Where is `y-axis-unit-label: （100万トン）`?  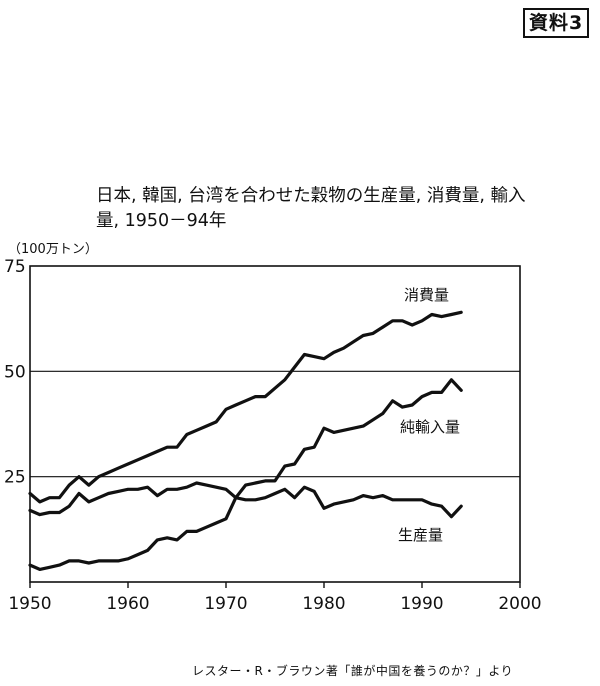 y-axis-unit-label: （100万トン） is located at coordinates (53, 249).